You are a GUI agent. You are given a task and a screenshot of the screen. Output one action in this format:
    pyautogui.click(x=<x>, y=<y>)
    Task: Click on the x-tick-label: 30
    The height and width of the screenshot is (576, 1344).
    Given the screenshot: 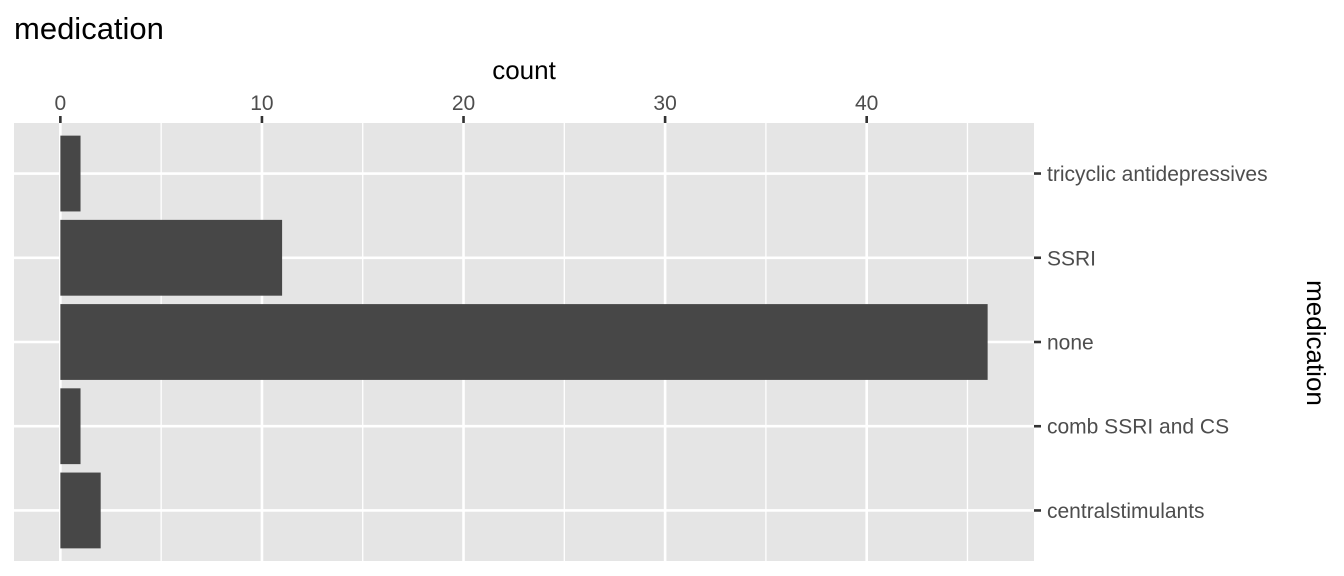 What is the action you would take?
    pyautogui.click(x=664, y=103)
    